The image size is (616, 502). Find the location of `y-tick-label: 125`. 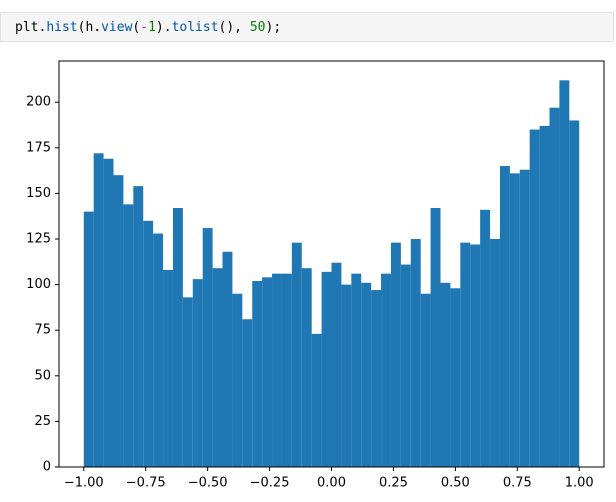

y-tick-label: 125 is located at coordinates (38, 239).